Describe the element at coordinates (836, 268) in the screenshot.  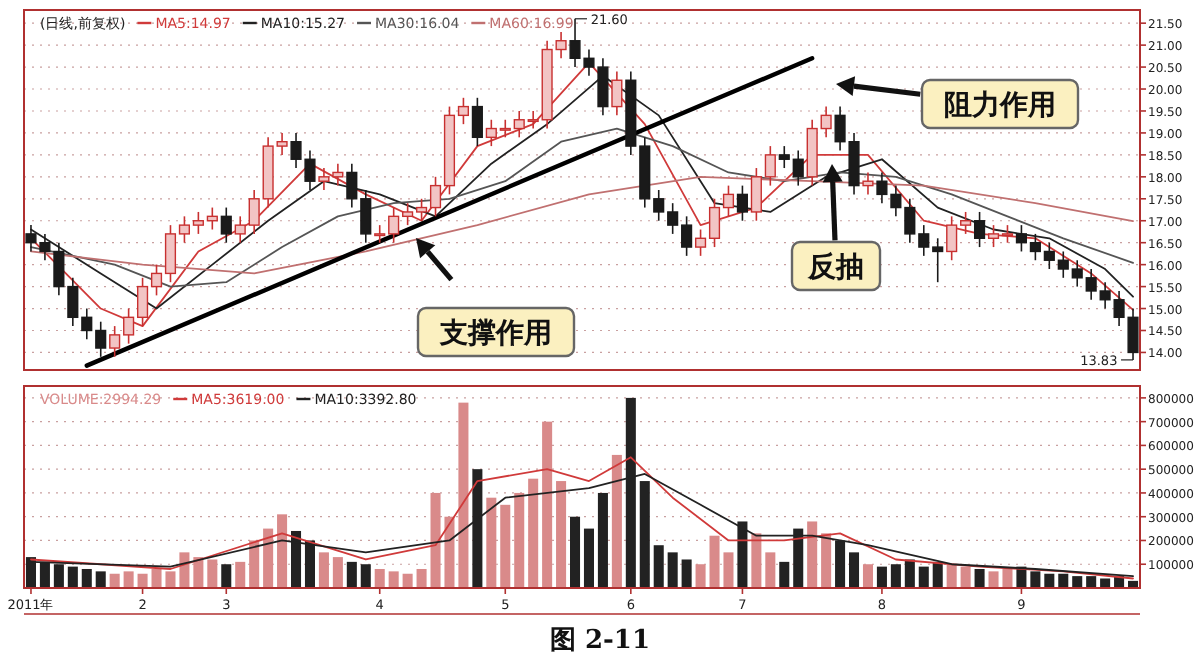
I see `annotation: 反抽` at that location.